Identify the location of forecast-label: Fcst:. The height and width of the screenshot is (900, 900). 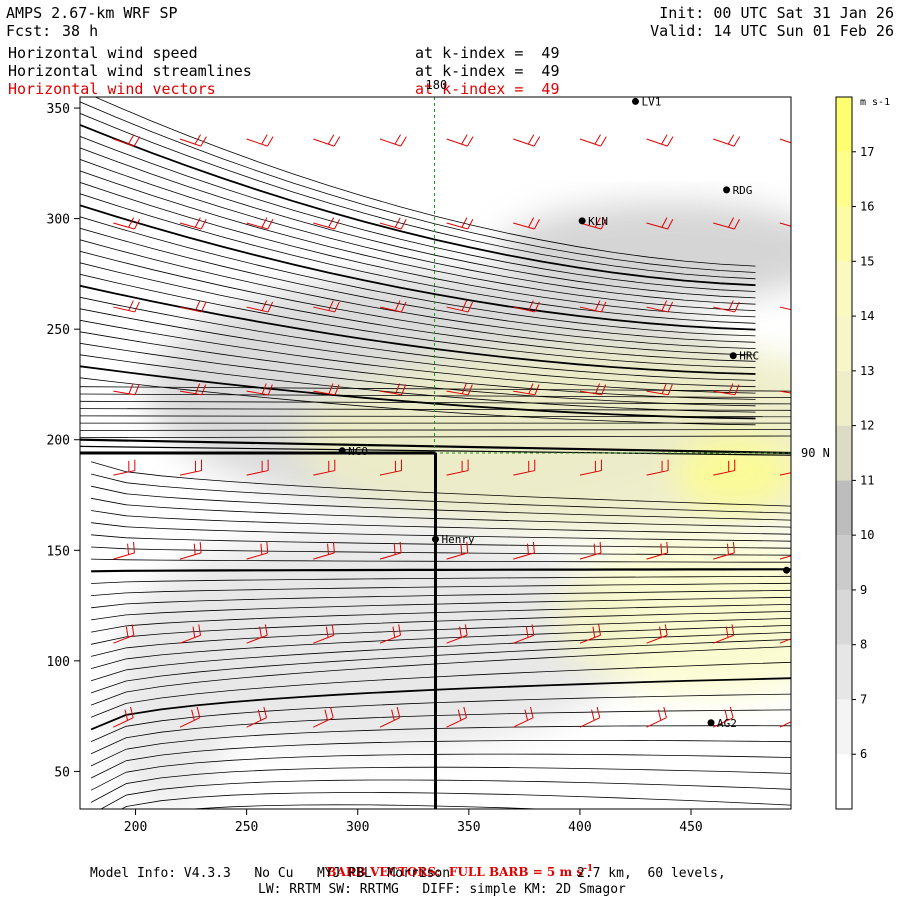
(29, 31).